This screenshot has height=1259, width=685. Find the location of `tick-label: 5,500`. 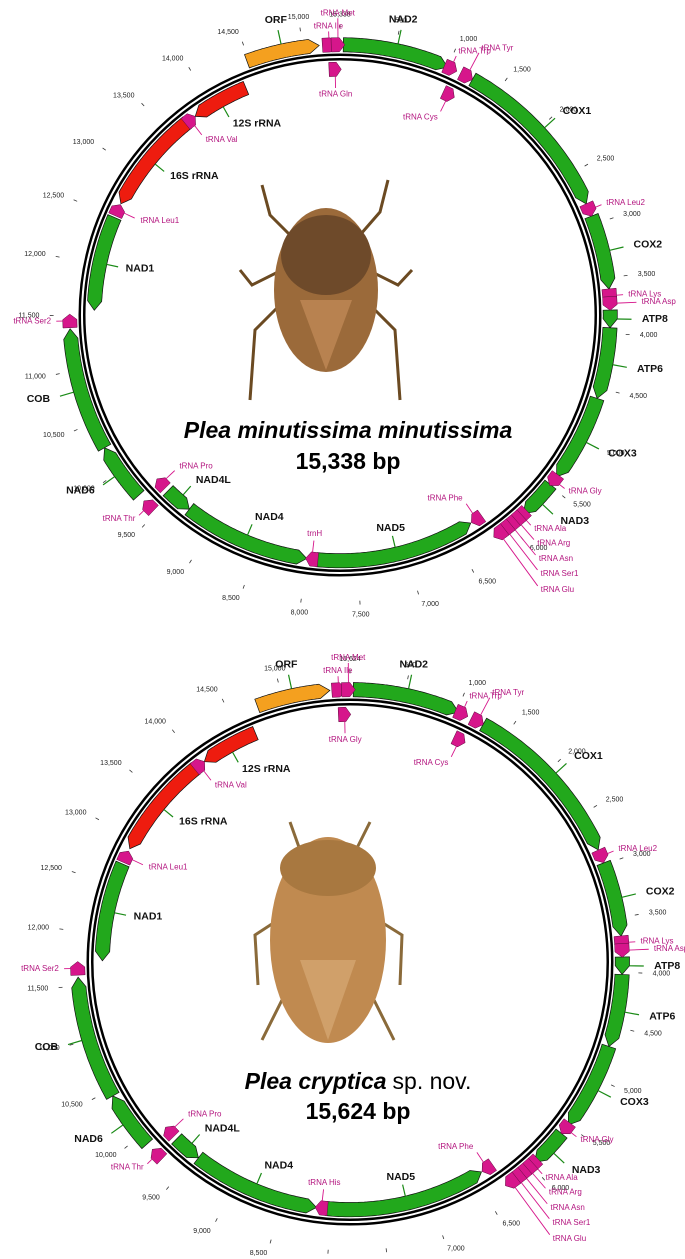

tick-label: 5,500 is located at coordinates (602, 1143).